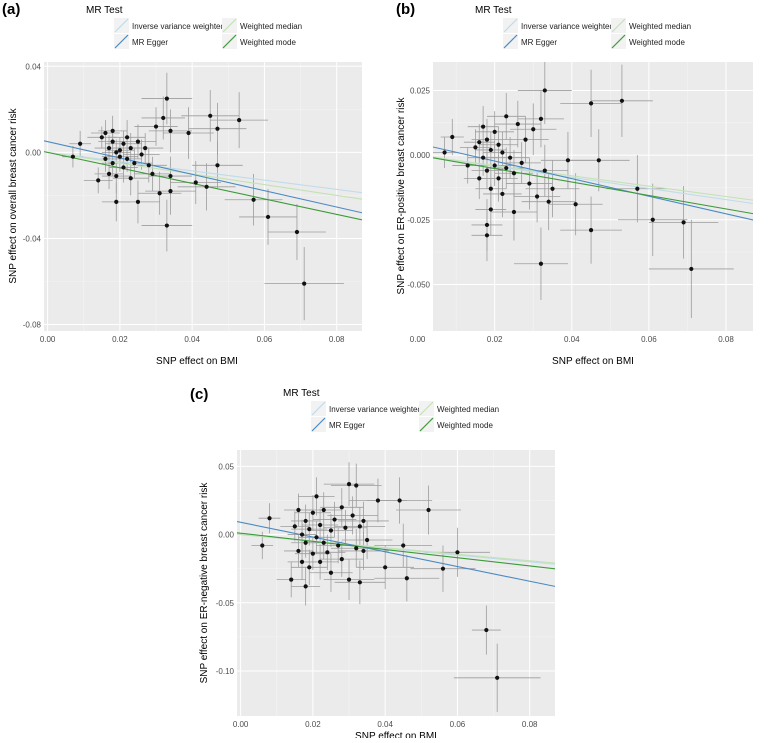 The width and height of the screenshot is (768, 743). I want to click on mr-line-mr-egger, so click(593, 183).